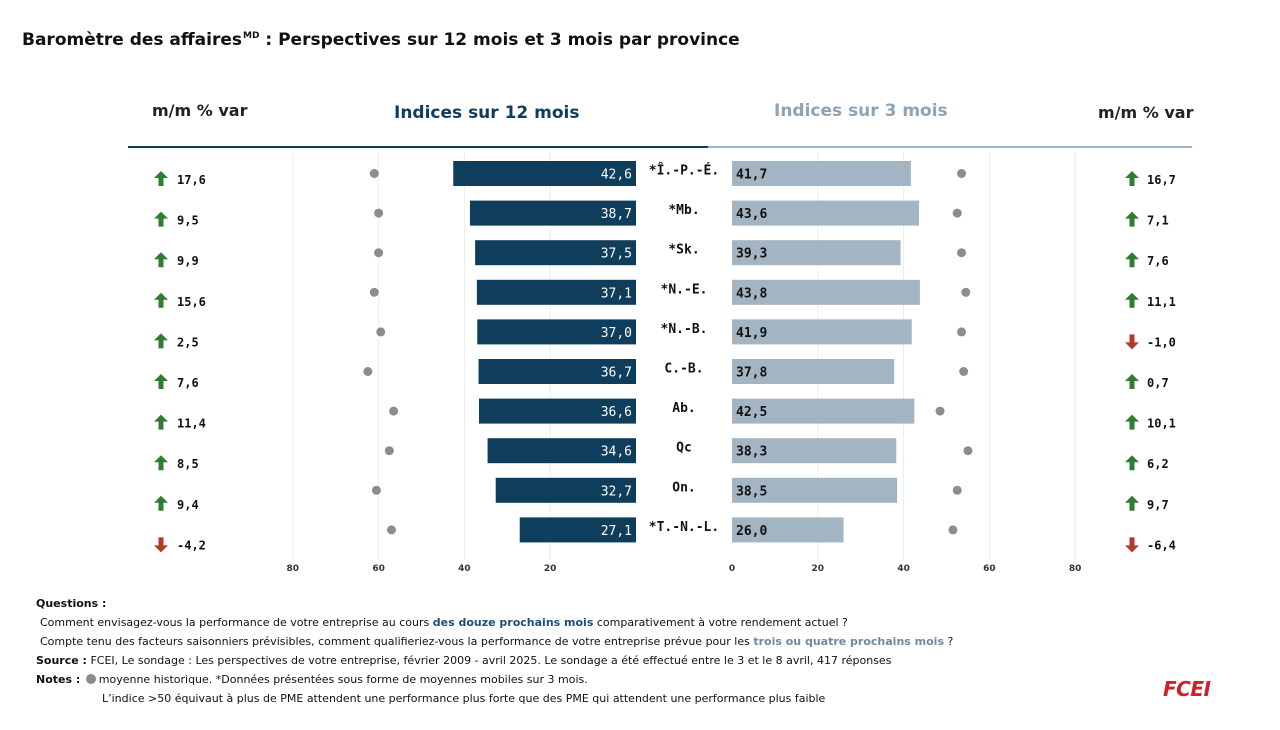 Image resolution: width=1280 pixels, height=730 pixels. I want to click on province-label: Qc, so click(684, 448).